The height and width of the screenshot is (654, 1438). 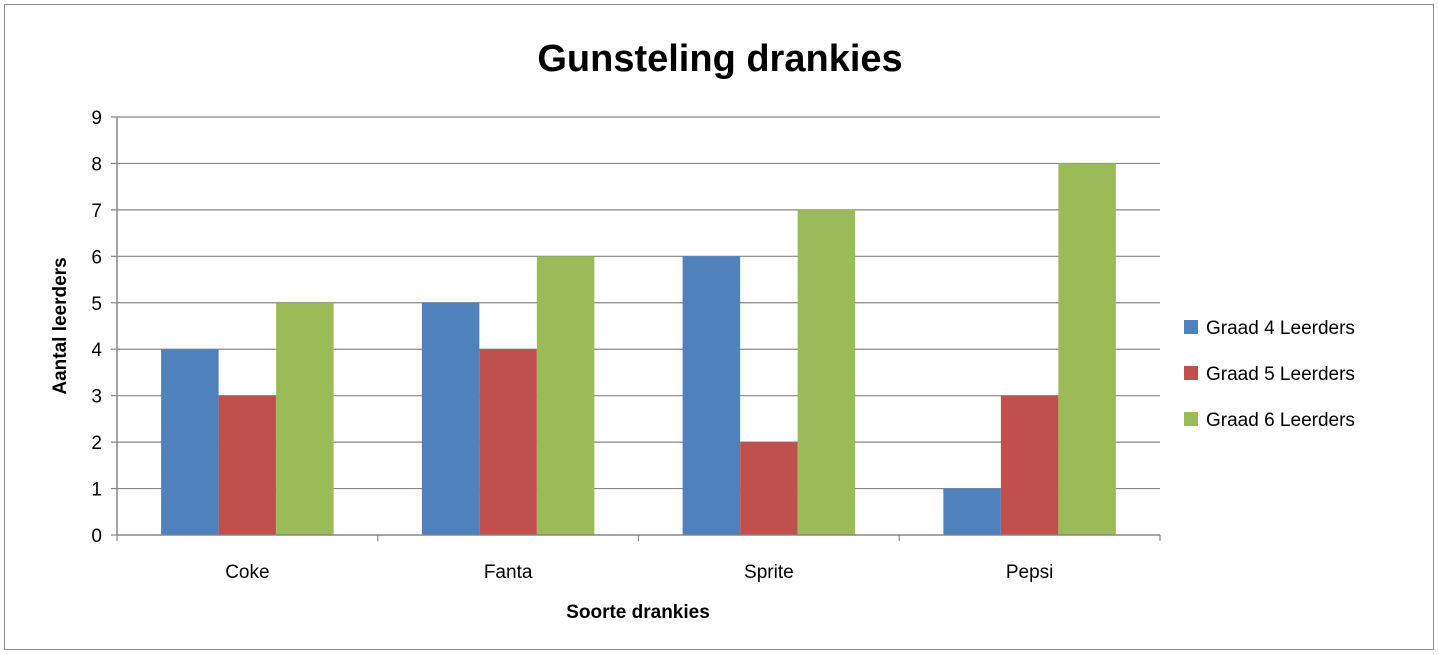 I want to click on x-tick-label: Pepsi, so click(x=1030, y=572).